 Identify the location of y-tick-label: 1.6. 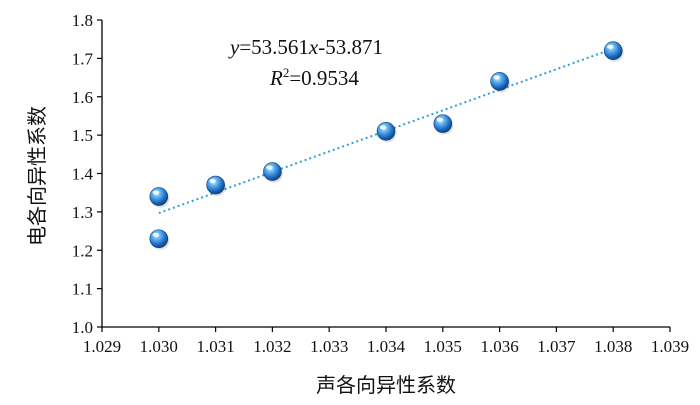
(82, 97).